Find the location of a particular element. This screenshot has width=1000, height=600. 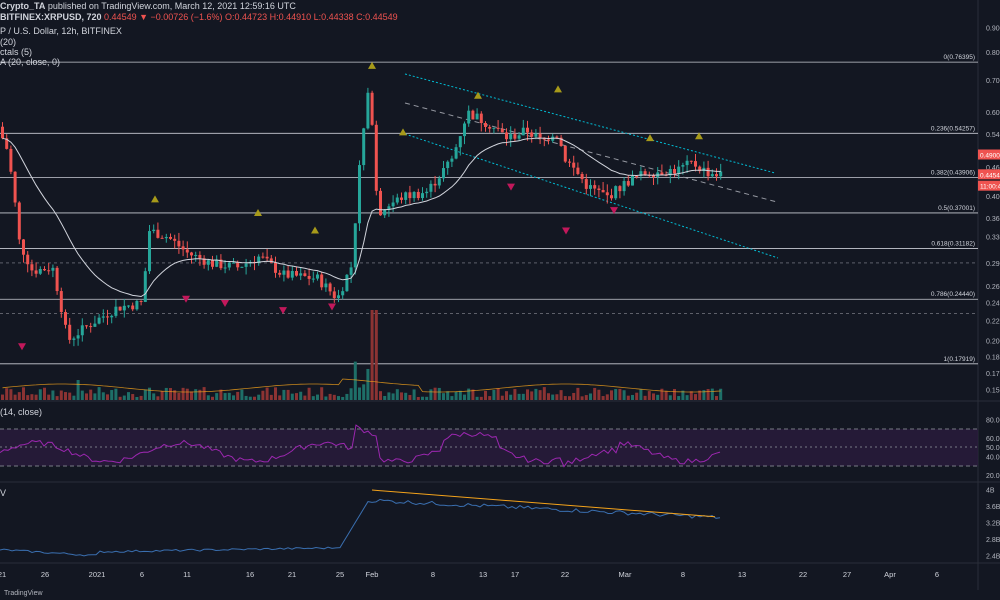

fractal-down-marker is located at coordinates (22, 347).